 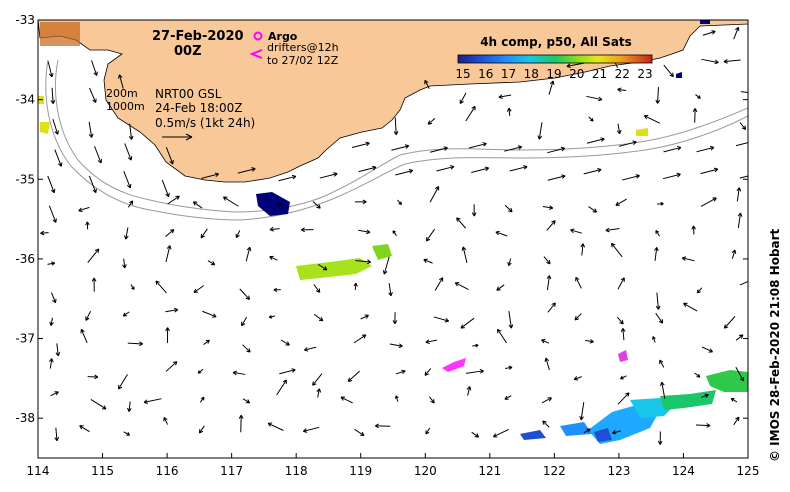 I want to click on colorbar-tick-label: 18, so click(x=531, y=74).